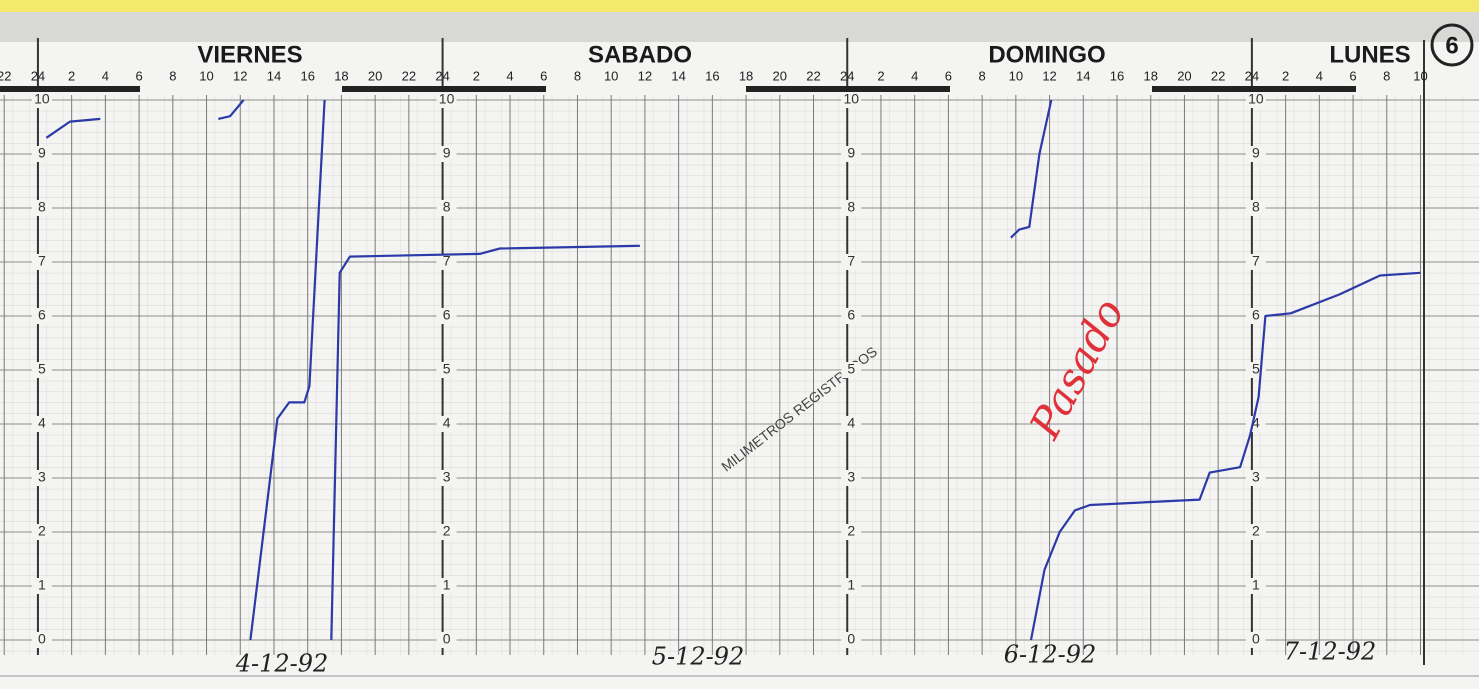  What do you see at coordinates (442, 75) in the screenshot?
I see `x-tick-label: 24` at bounding box center [442, 75].